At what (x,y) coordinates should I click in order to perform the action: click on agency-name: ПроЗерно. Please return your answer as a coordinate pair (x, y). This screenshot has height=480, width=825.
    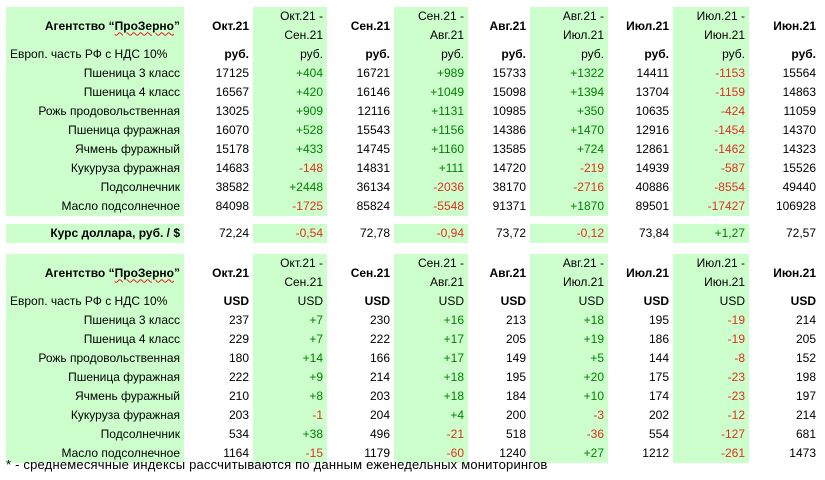
    Looking at the image, I should click on (144, 25).